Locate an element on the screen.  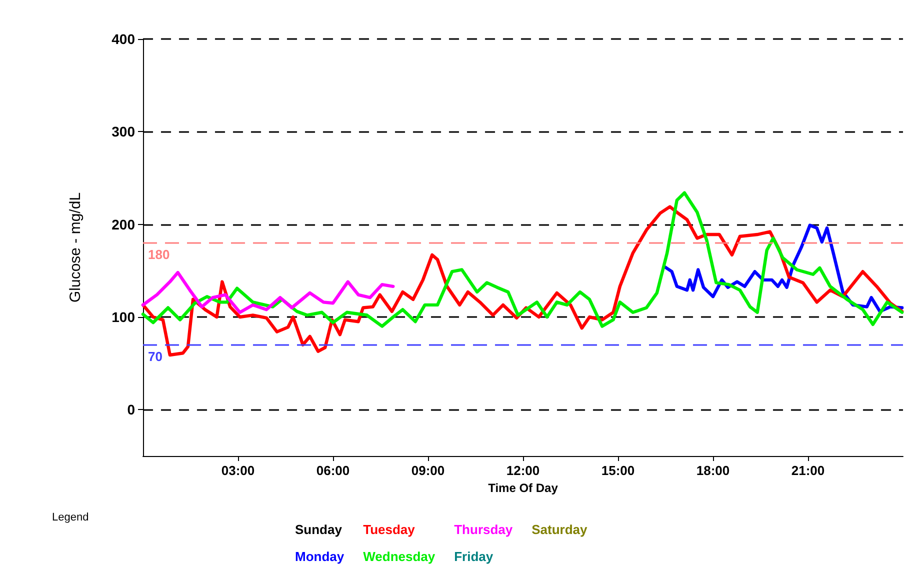
x-tick-label: 06:00 is located at coordinates (333, 470).